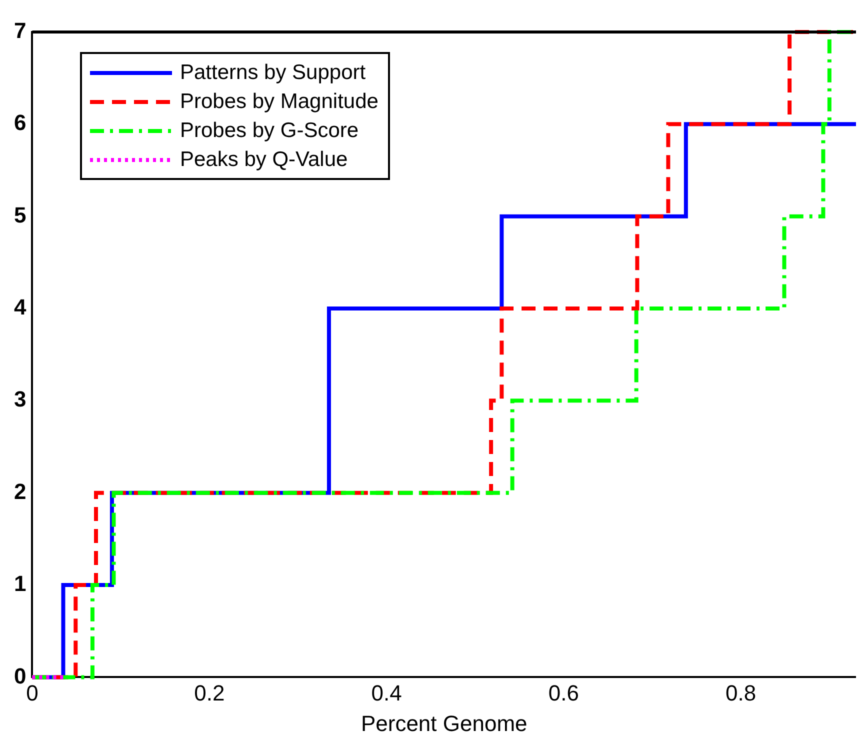  I want to click on x-tick-label: 0.6, so click(563, 693).